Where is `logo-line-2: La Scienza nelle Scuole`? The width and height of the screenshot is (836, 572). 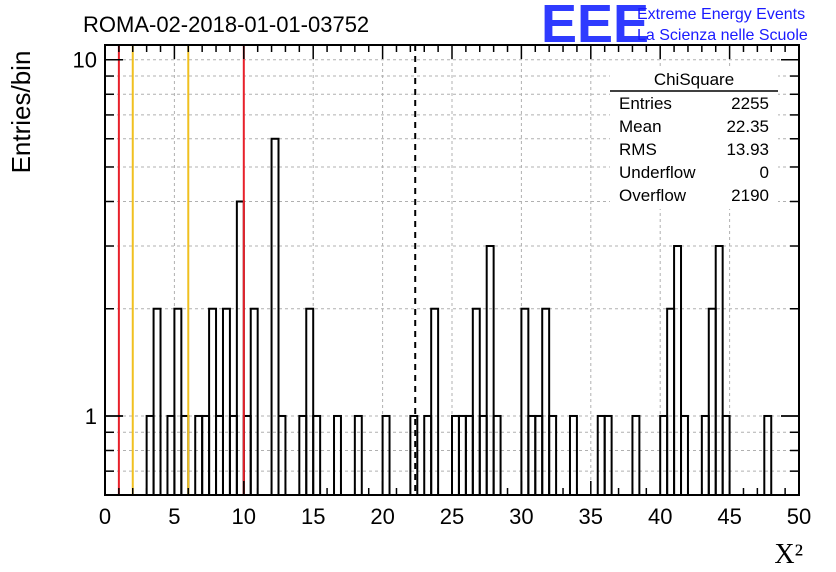
logo-line-2: La Scienza nelle Scuole is located at coordinates (722, 35).